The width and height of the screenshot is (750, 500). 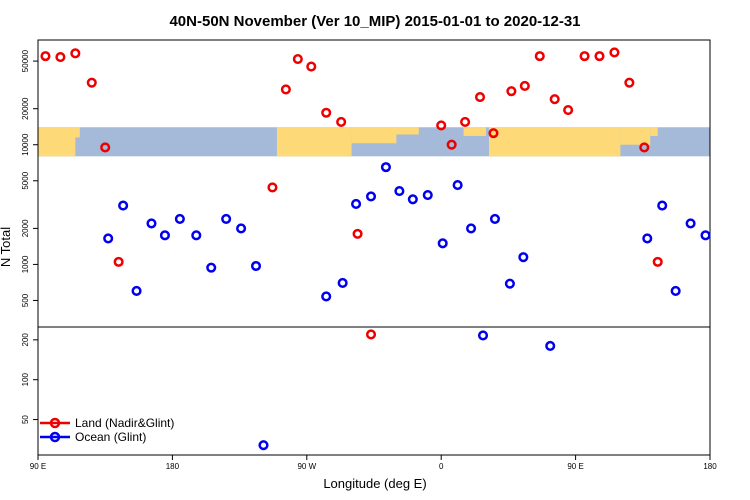 What do you see at coordinates (25, 228) in the screenshot?
I see `y-tick-label-up-2: 2000` at bounding box center [25, 228].